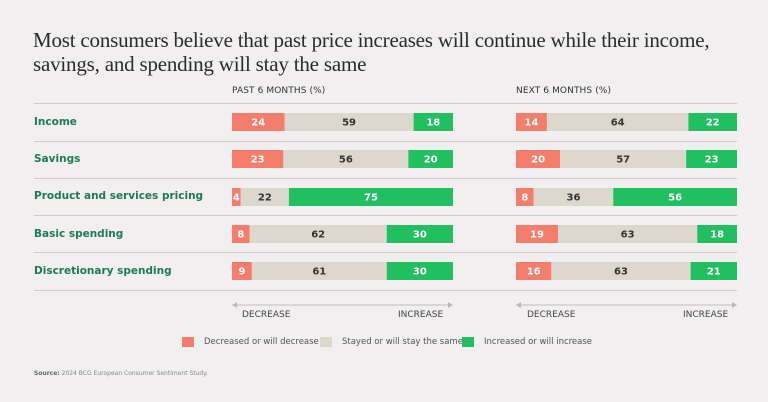 This screenshot has width=768, height=402. I want to click on axis-increase-label-next: INCREASE, so click(706, 315).